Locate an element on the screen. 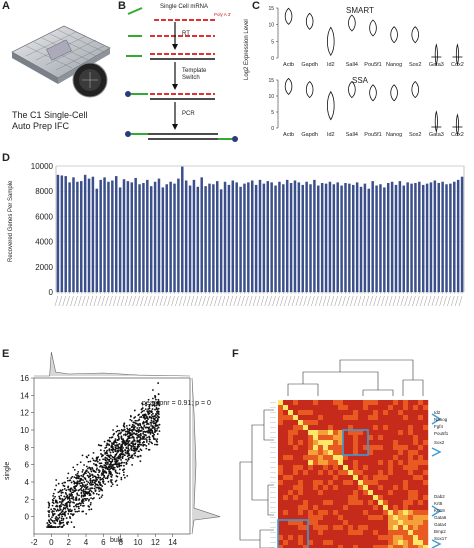 The height and width of the screenshot is (548, 474). gene-label: Fgf4 is located at coordinates (439, 426).